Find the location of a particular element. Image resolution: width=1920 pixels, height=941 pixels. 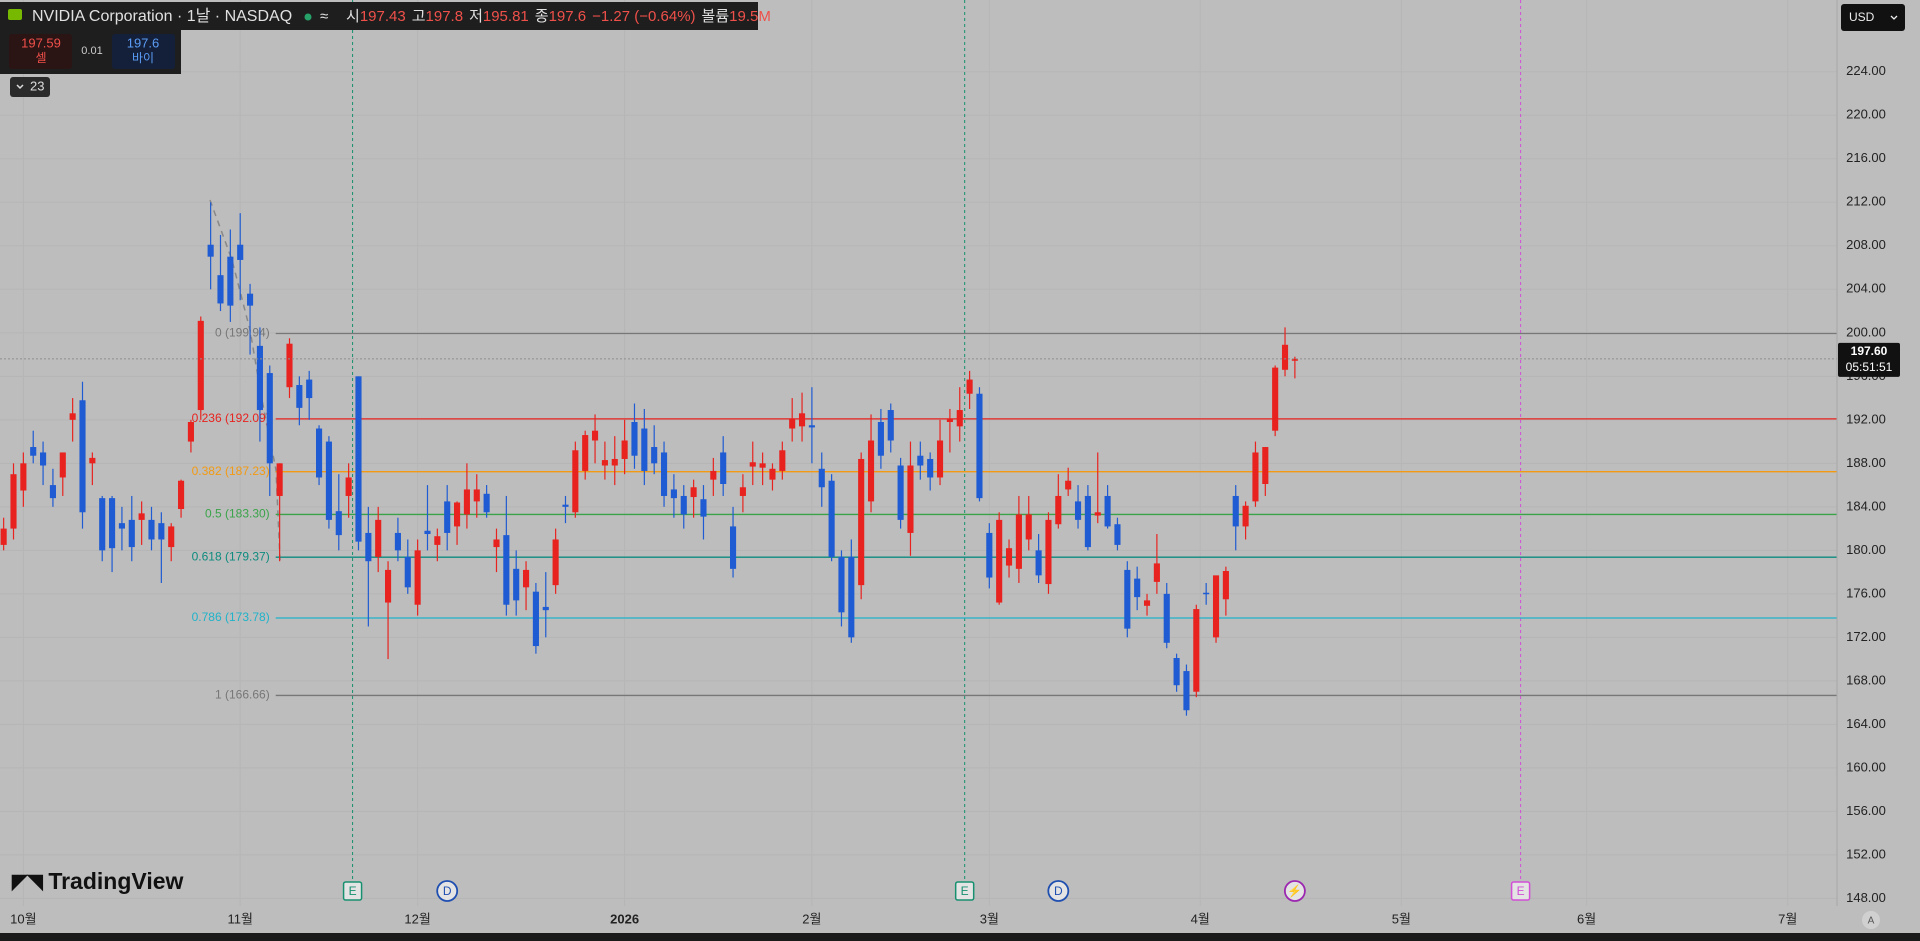

low-value: 195.81 is located at coordinates (506, 16).